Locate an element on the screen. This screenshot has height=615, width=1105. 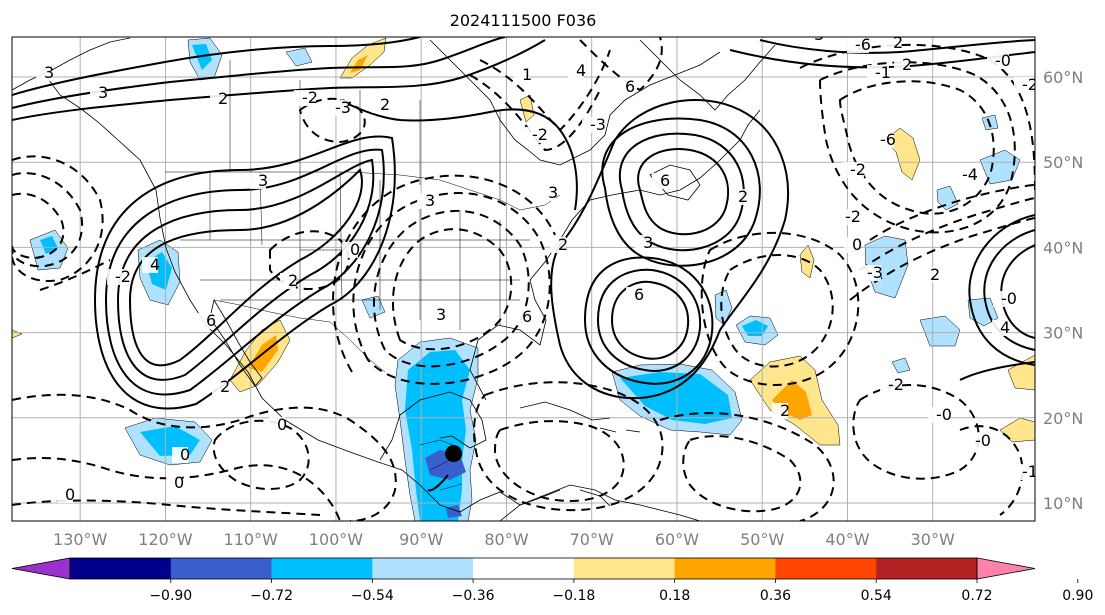
coastline-greenland is located at coordinates (707, 75).